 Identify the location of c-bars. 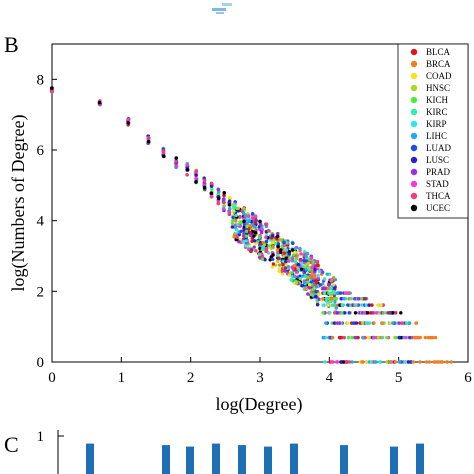
(255, 458).